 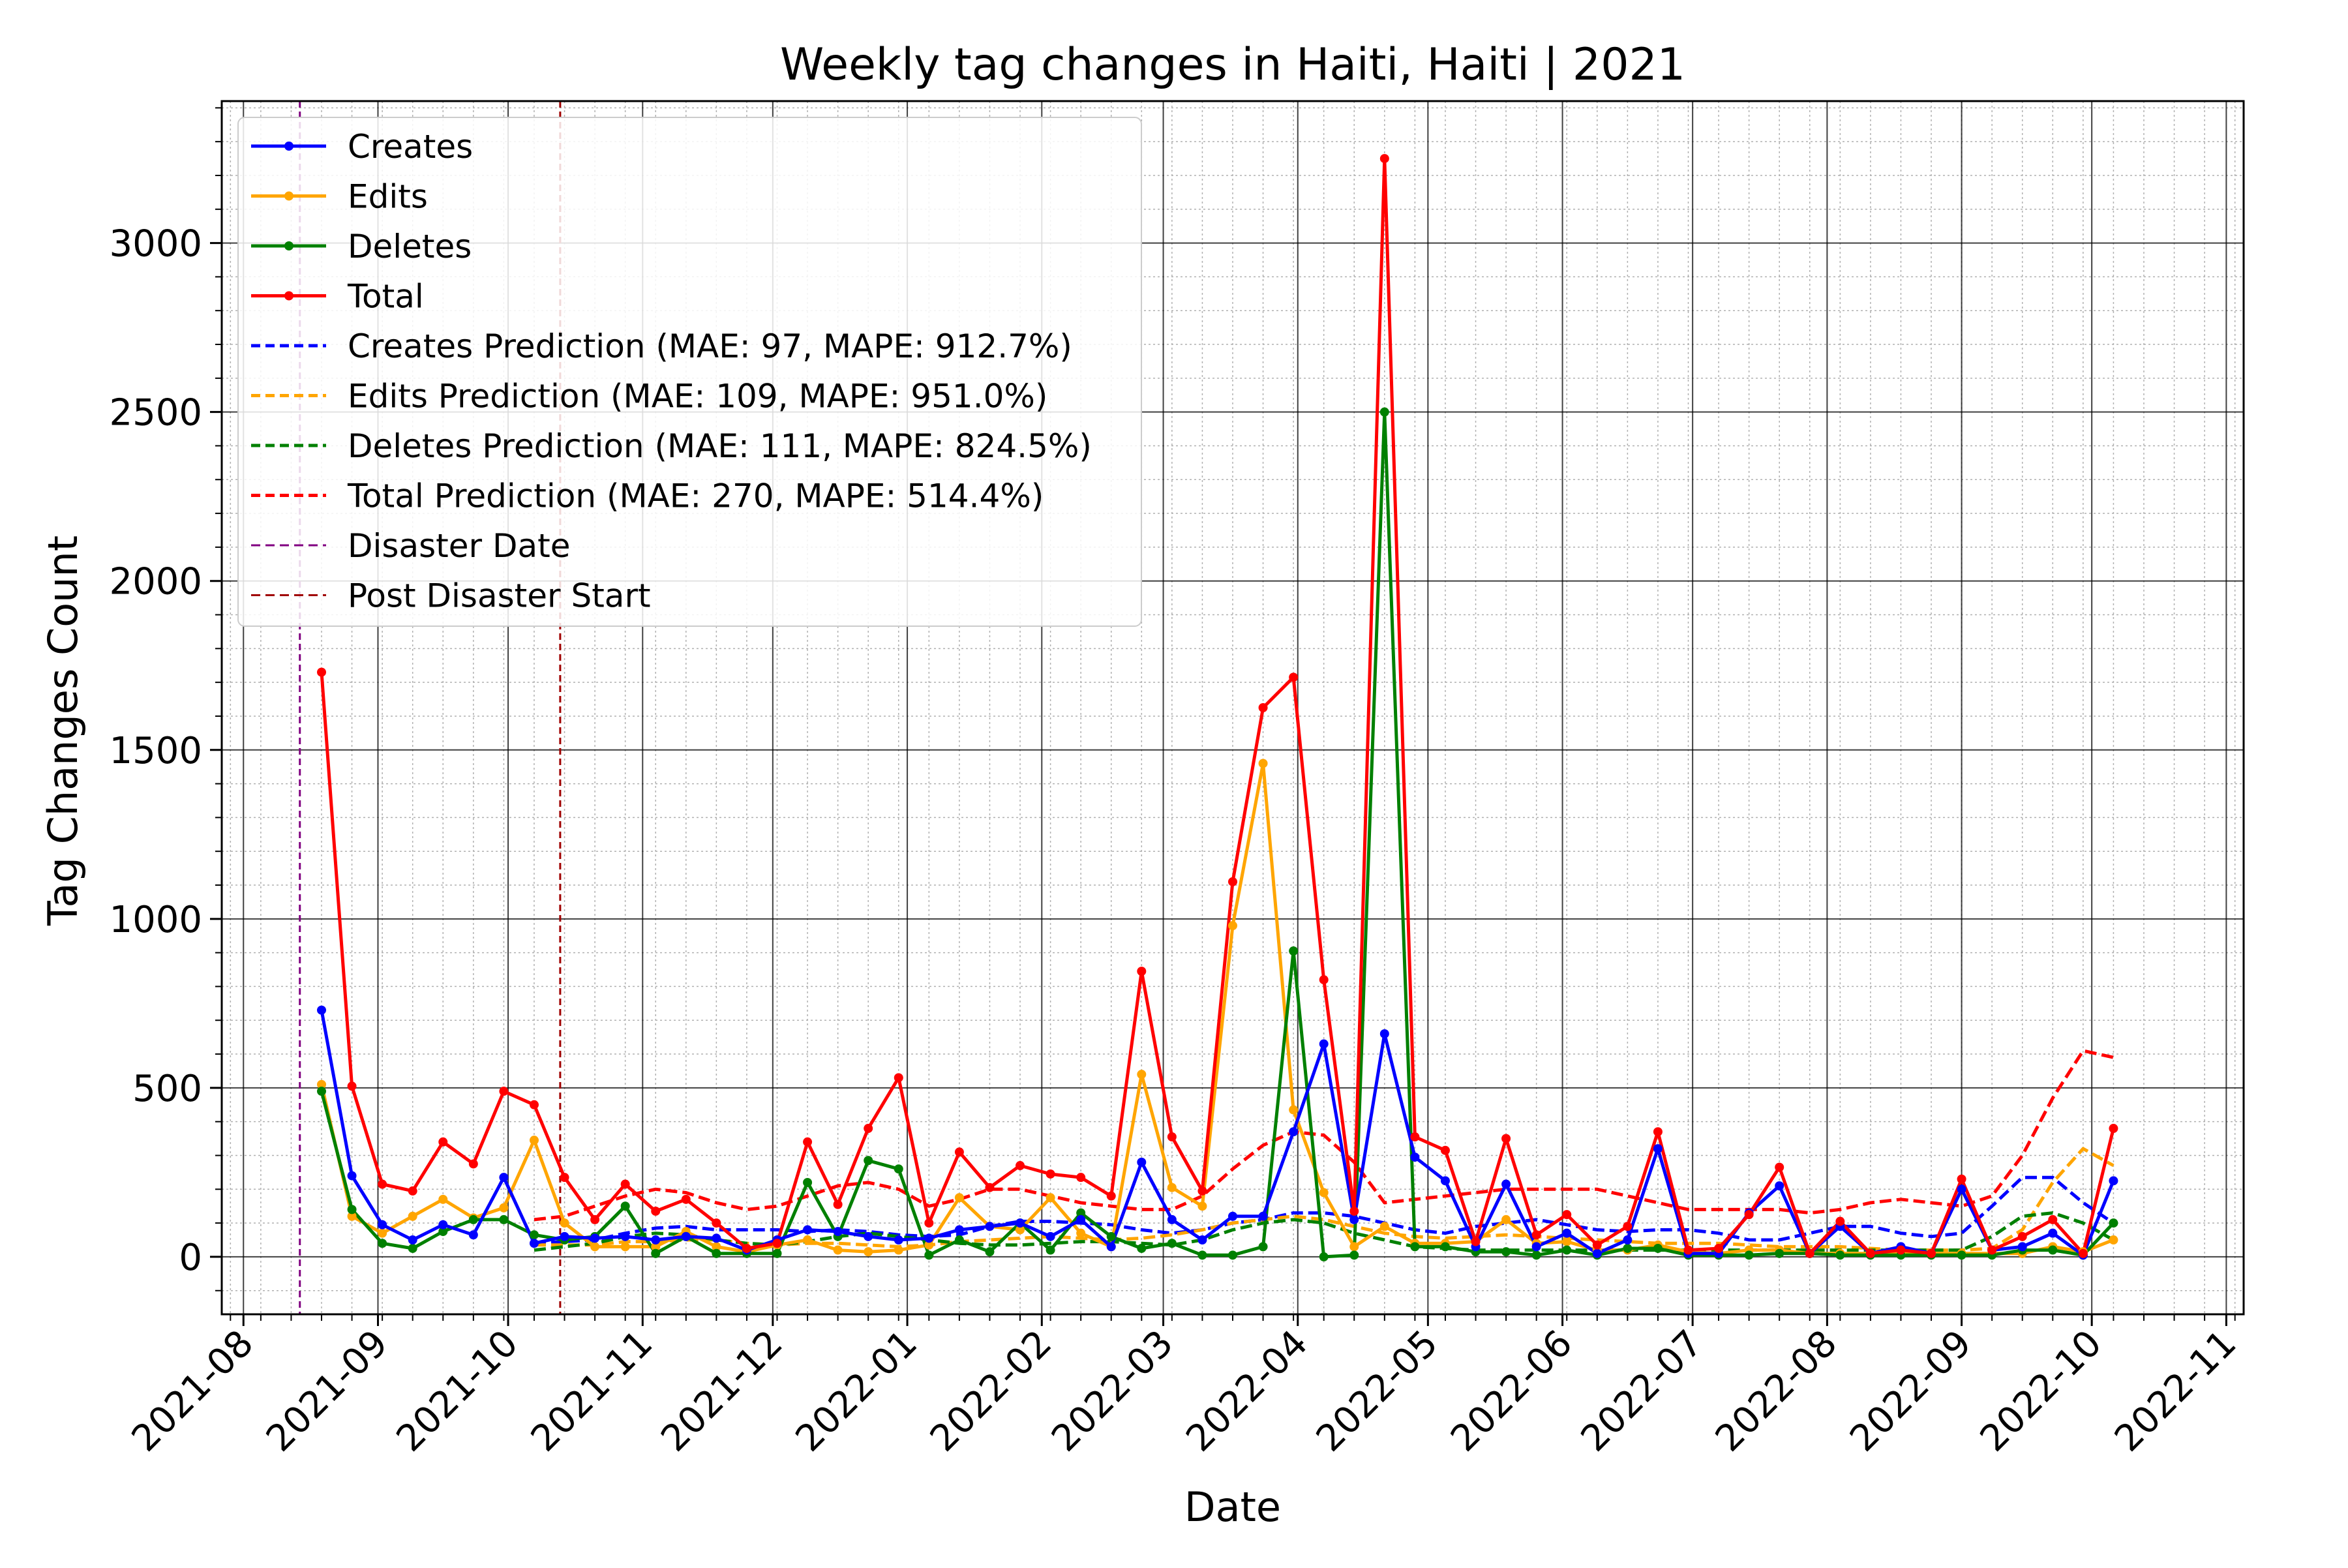 What do you see at coordinates (459, 546) in the screenshot?
I see `legend-label: Disaster Date` at bounding box center [459, 546].